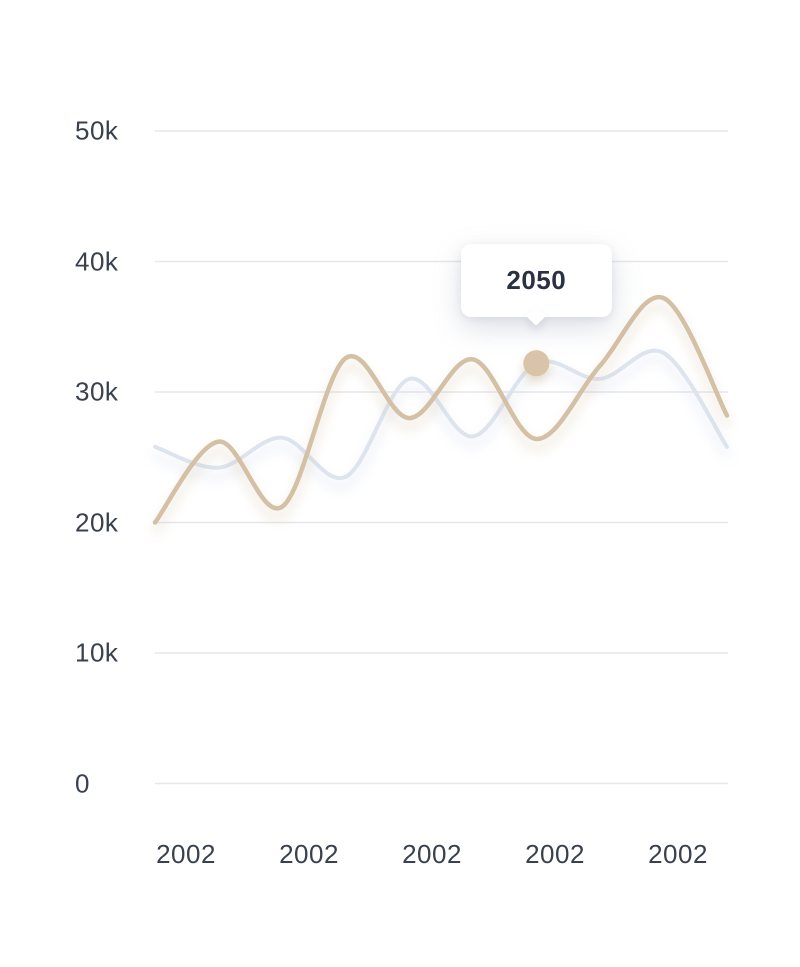 The width and height of the screenshot is (800, 967). What do you see at coordinates (97, 391) in the screenshot?
I see `y-axis-tick-label: 30k` at bounding box center [97, 391].